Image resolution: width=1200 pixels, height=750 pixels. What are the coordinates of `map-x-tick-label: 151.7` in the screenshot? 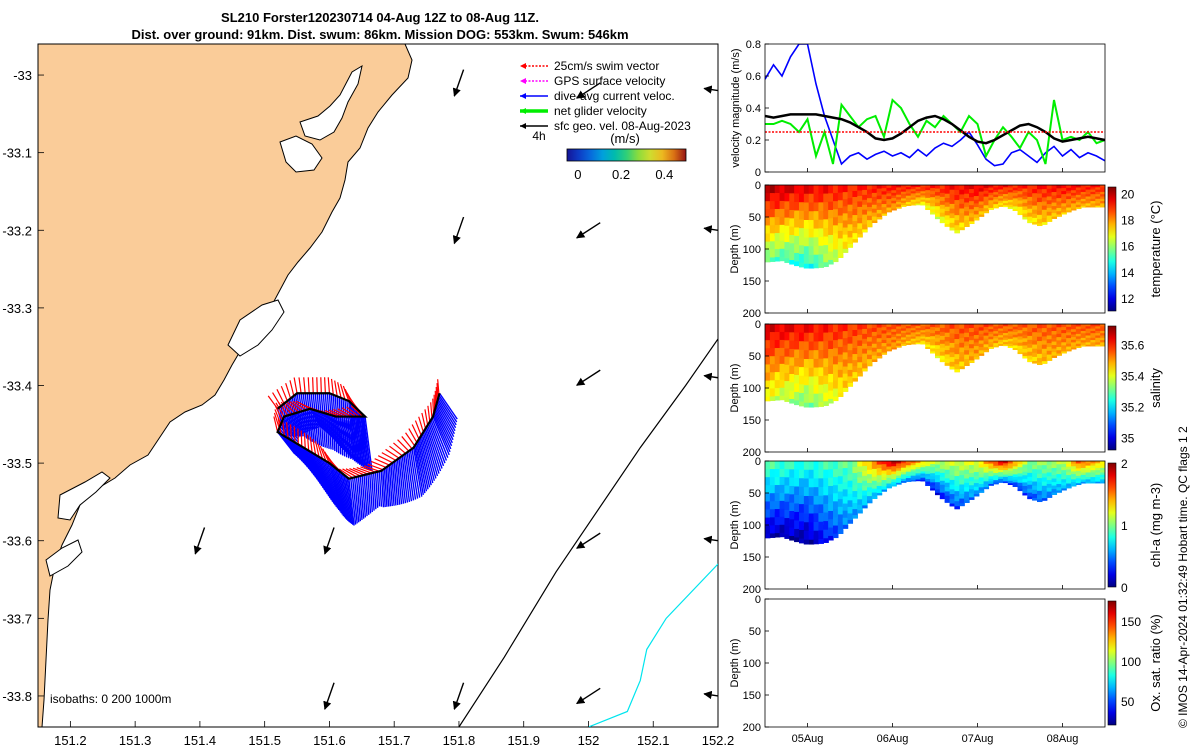 It's located at (394, 740).